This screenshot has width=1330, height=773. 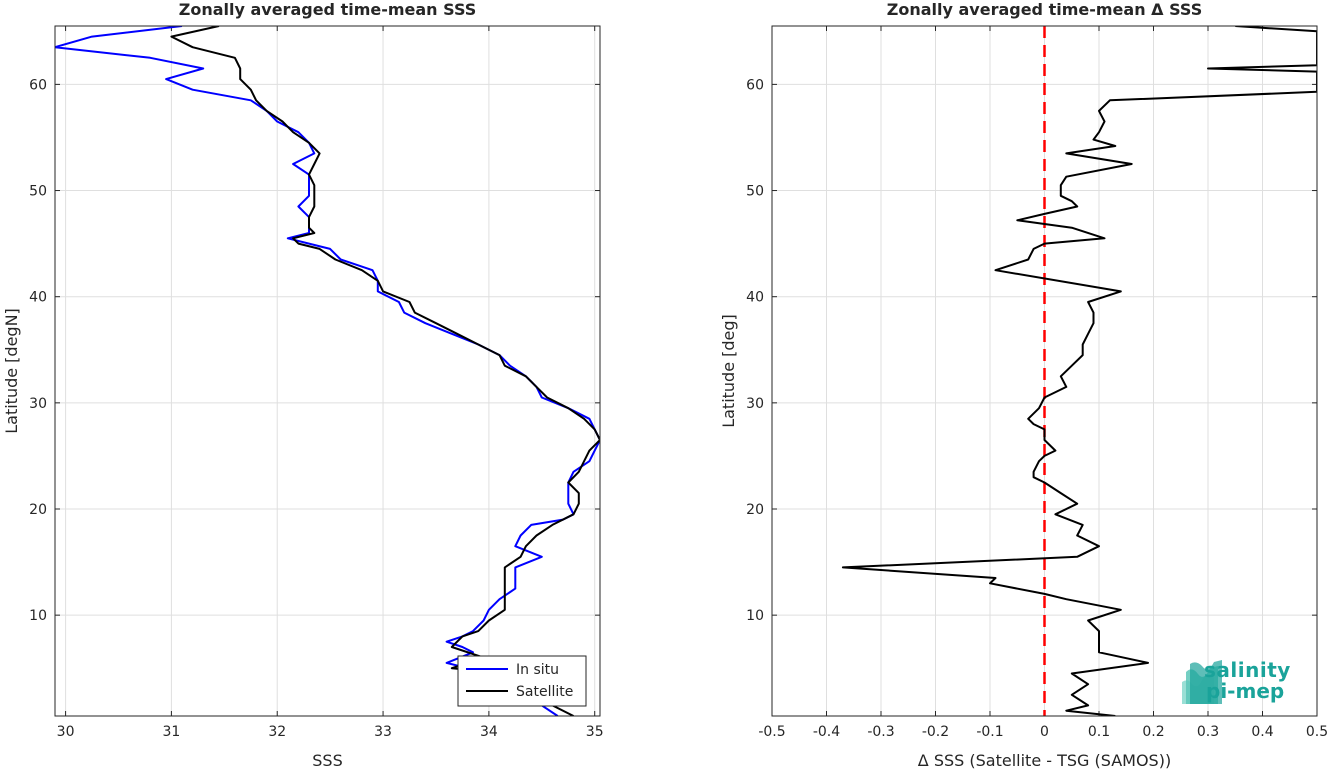 What do you see at coordinates (935, 732) in the screenshot?
I see `delta-sss-x-tick-label: -0.2` at bounding box center [935, 732].